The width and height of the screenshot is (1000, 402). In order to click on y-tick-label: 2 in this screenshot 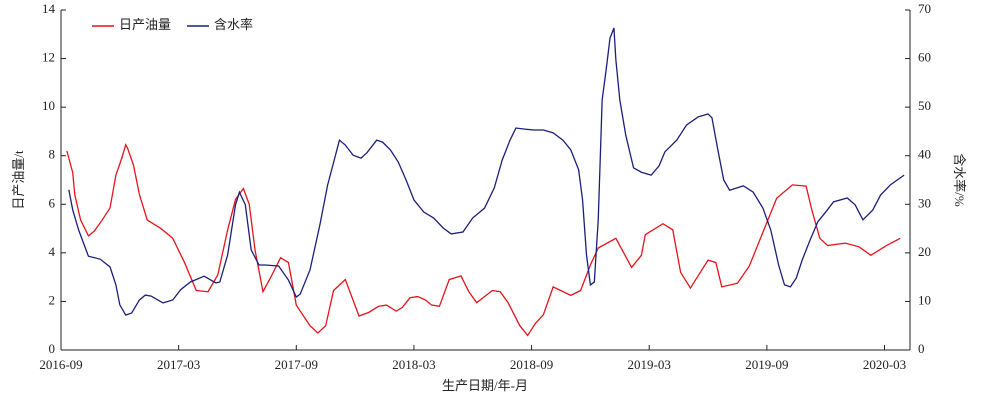, I will do `click(52, 299)`.